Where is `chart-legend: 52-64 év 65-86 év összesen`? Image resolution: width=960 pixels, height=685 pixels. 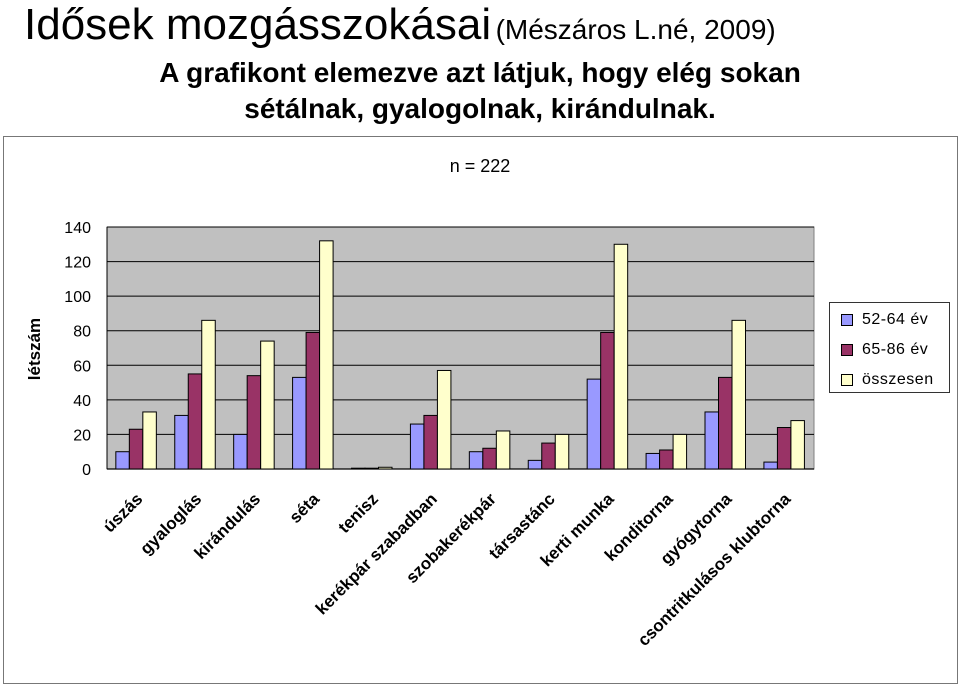
chart-legend: 52-64 év 65-86 év összesen is located at coordinates (889, 347).